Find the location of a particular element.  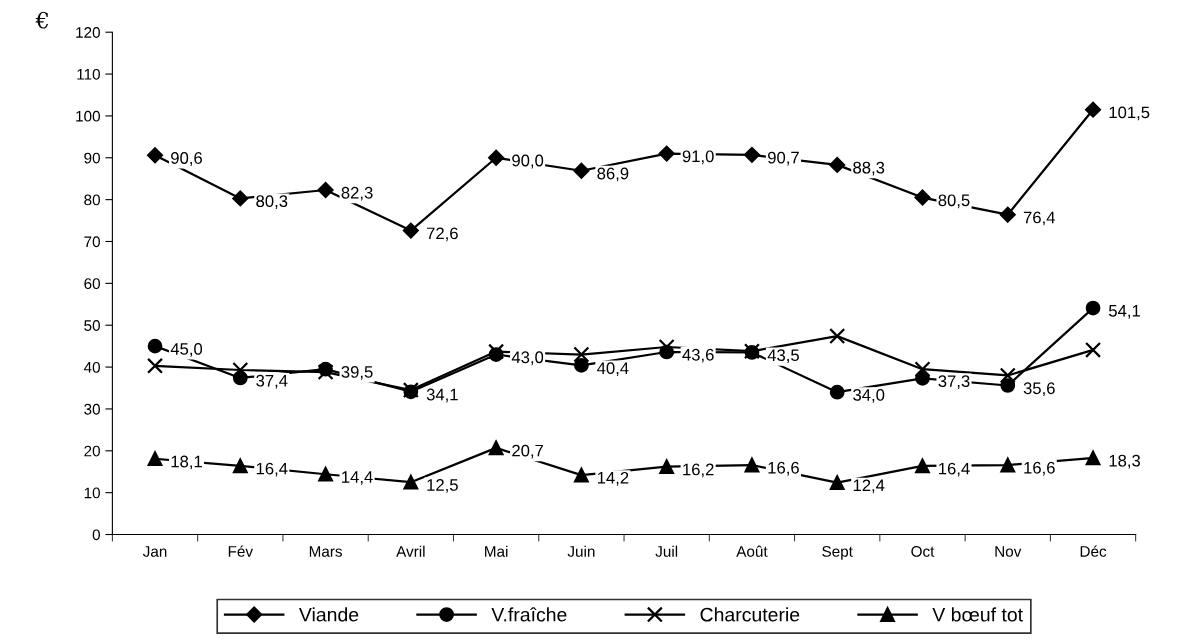

data-label: 18,1 is located at coordinates (186, 462).